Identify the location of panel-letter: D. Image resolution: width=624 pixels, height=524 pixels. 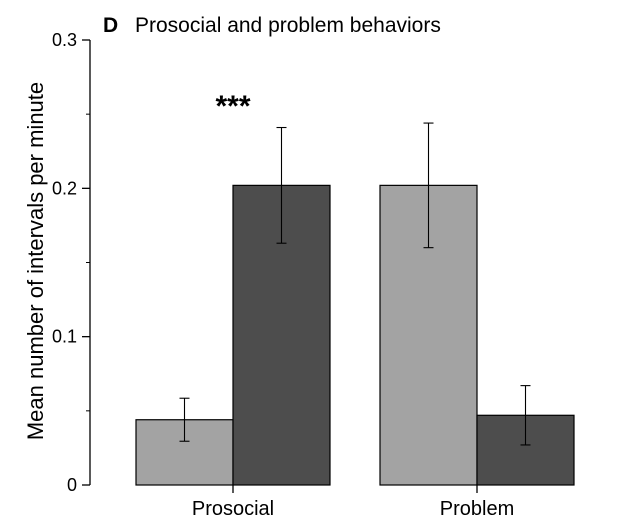
(110, 25).